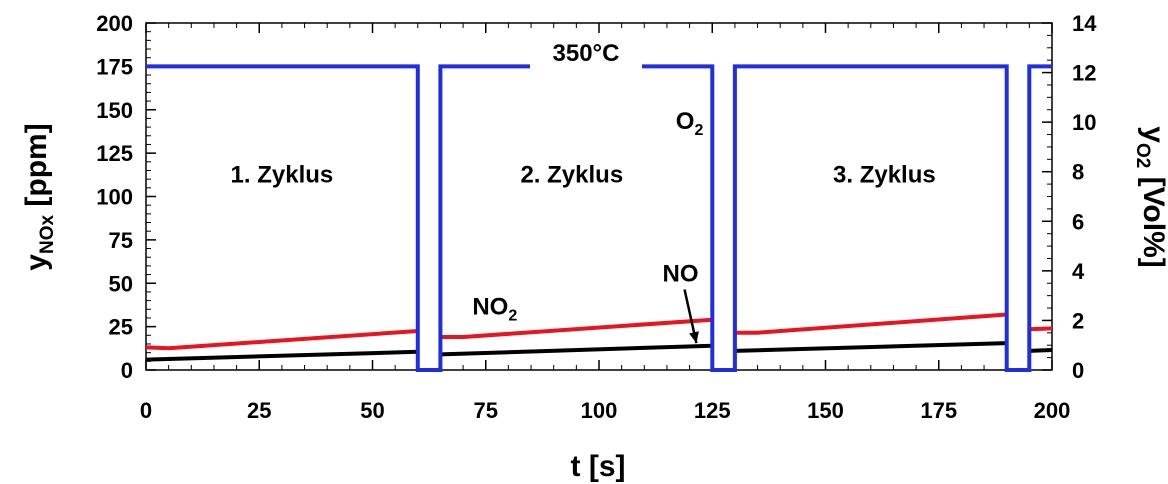 This screenshot has width=1168, height=484. What do you see at coordinates (490, 306) in the screenshot?
I see `no2-label-main: NO` at bounding box center [490, 306].